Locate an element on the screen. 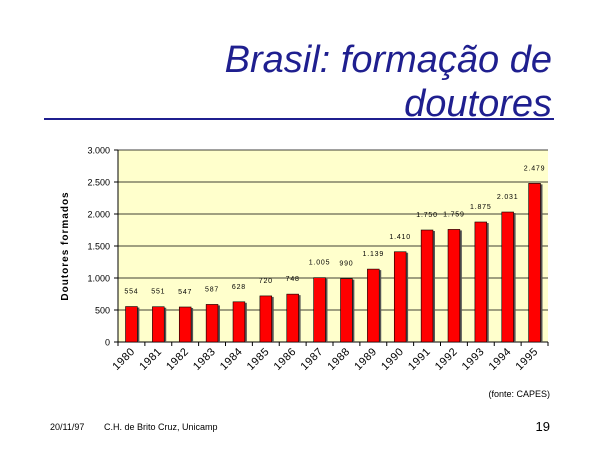 The image size is (600, 450). x-tick-label: 1991 is located at coordinates (419, 359).